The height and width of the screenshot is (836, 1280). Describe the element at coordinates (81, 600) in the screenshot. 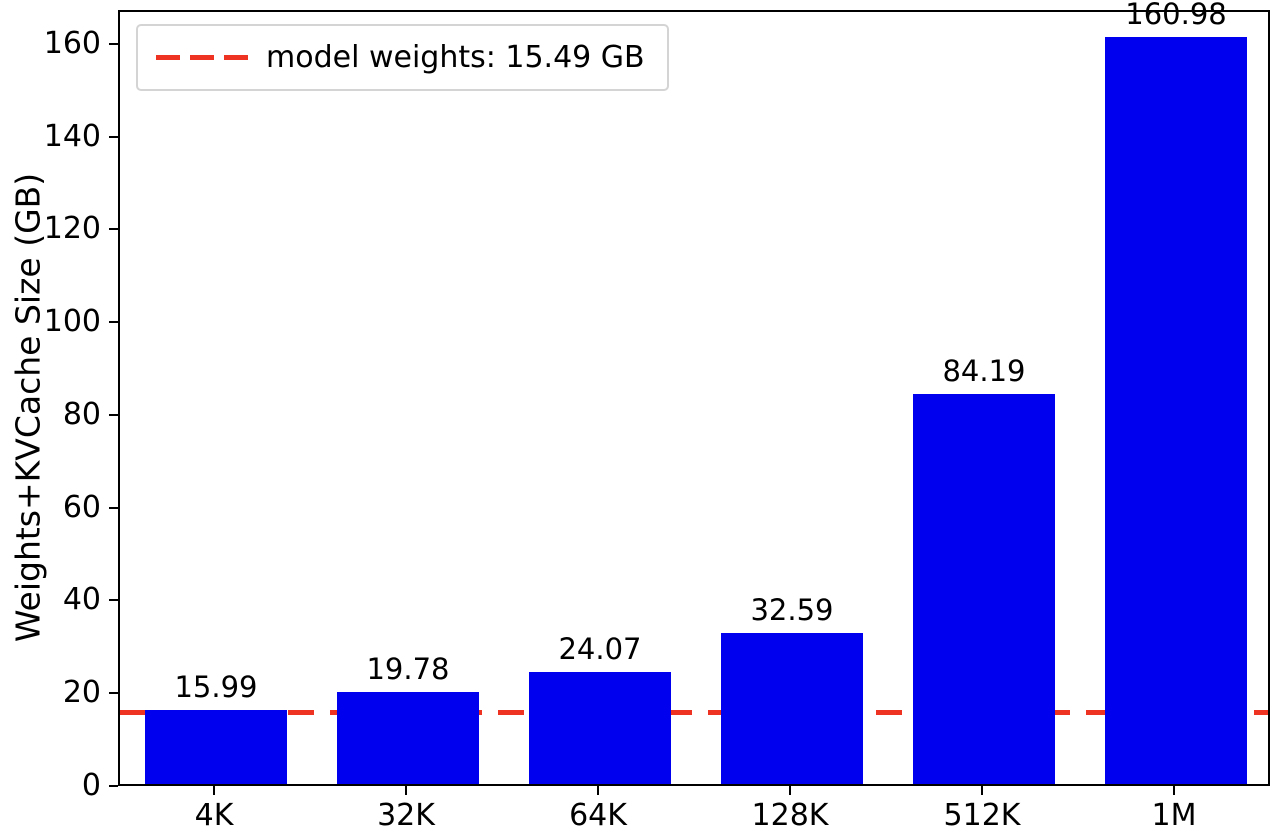

I see `y-tick-label: 40` at that location.